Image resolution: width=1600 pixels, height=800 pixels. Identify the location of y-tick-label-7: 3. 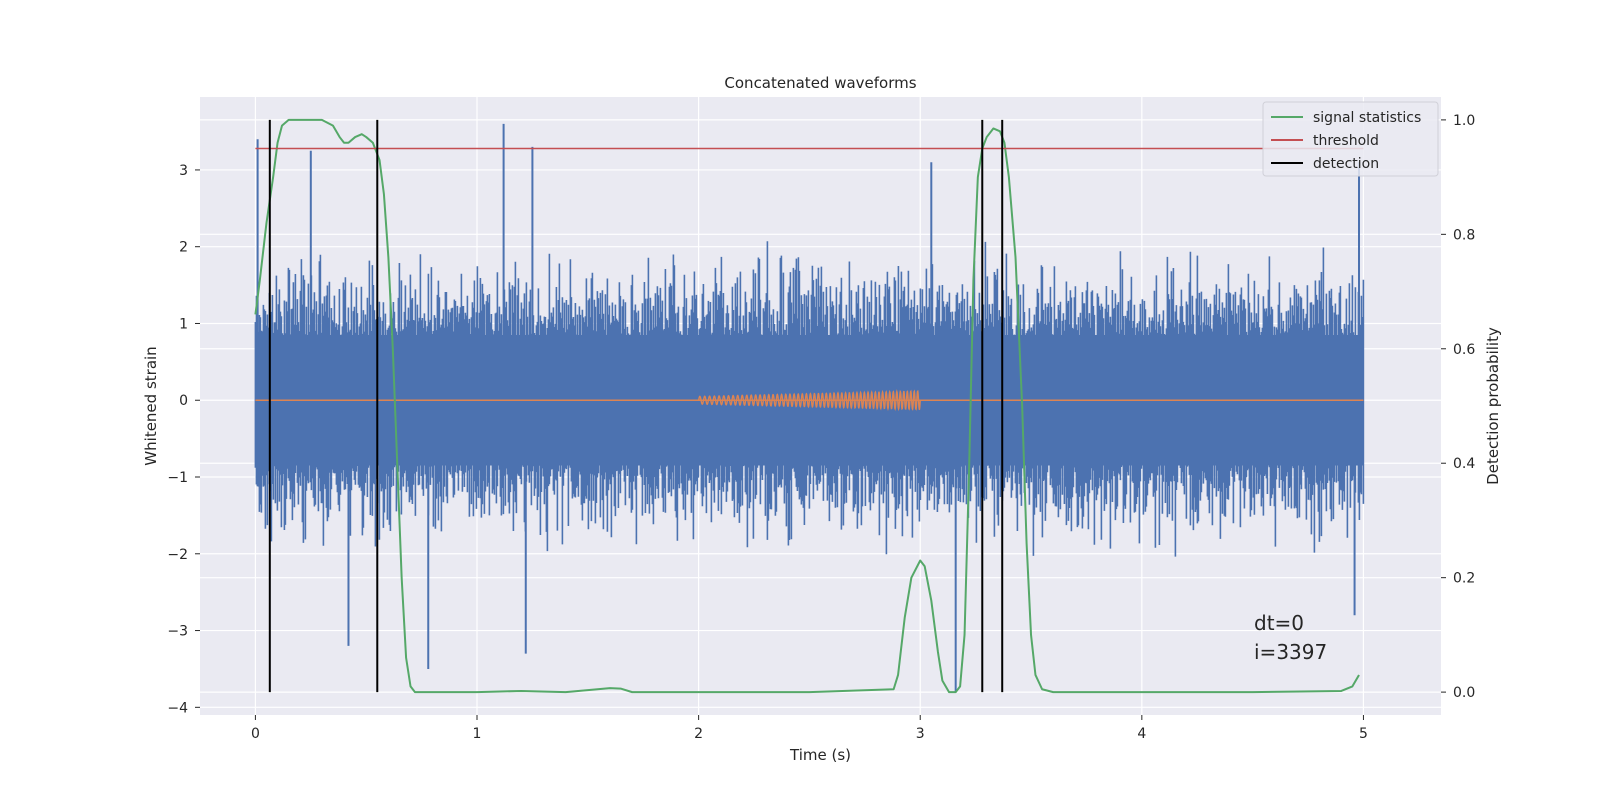
(183, 171).